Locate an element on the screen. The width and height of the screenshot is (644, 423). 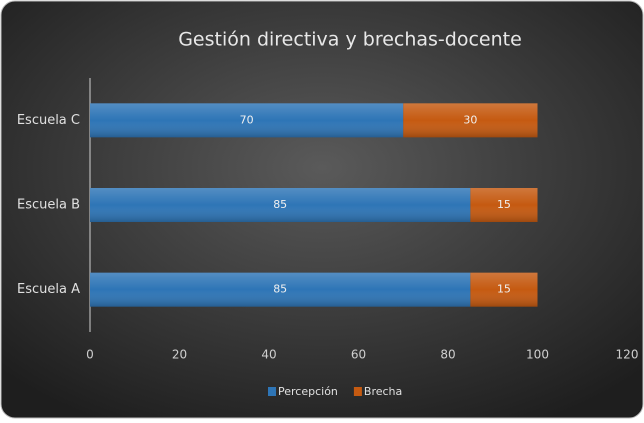
x-tick-label: 80 is located at coordinates (447, 355).